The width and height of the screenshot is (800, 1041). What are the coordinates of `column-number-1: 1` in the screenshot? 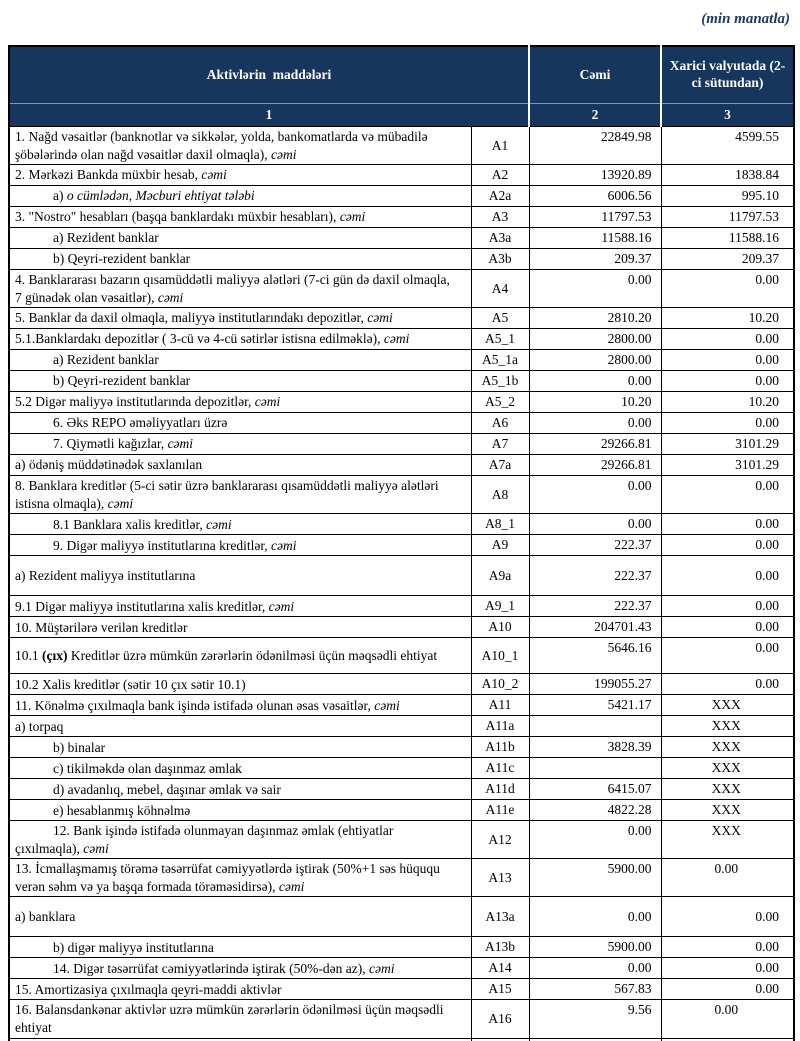 It's located at (269, 115).